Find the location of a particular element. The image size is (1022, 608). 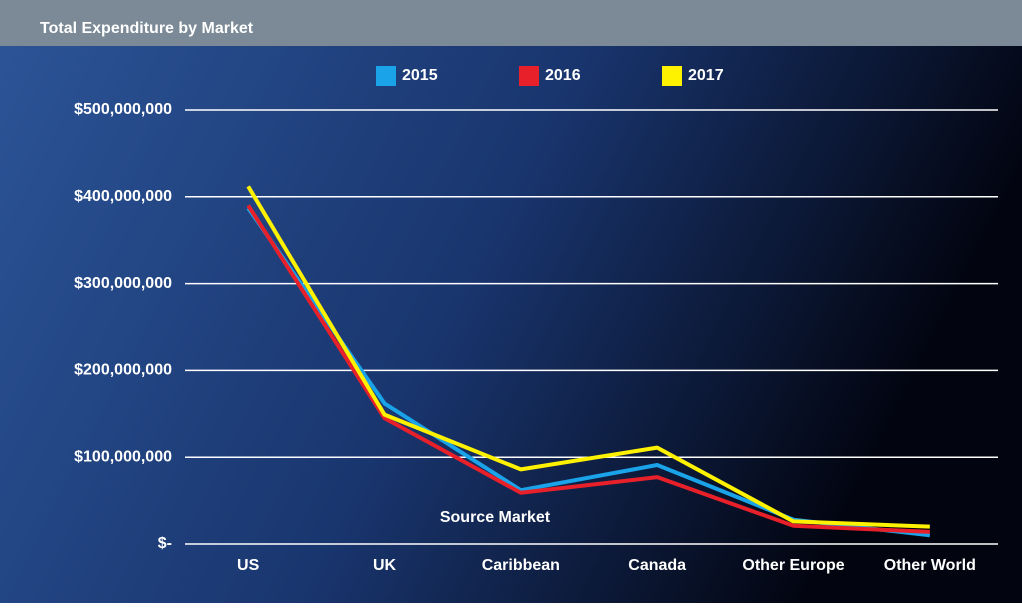

y-tick-label: $- is located at coordinates (165, 543).